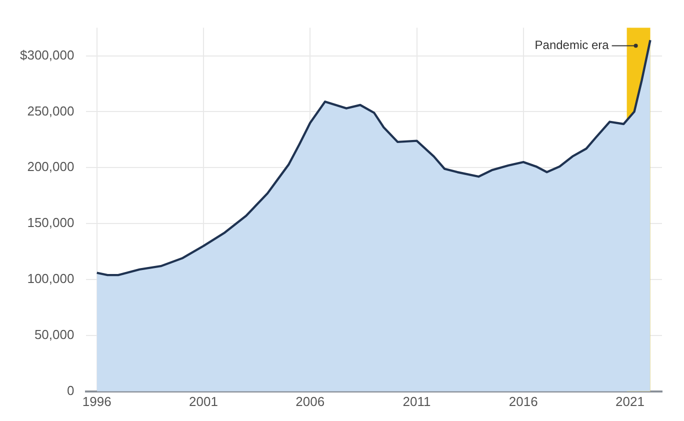  I want to click on y-tick-label: 250,000, so click(50, 110).